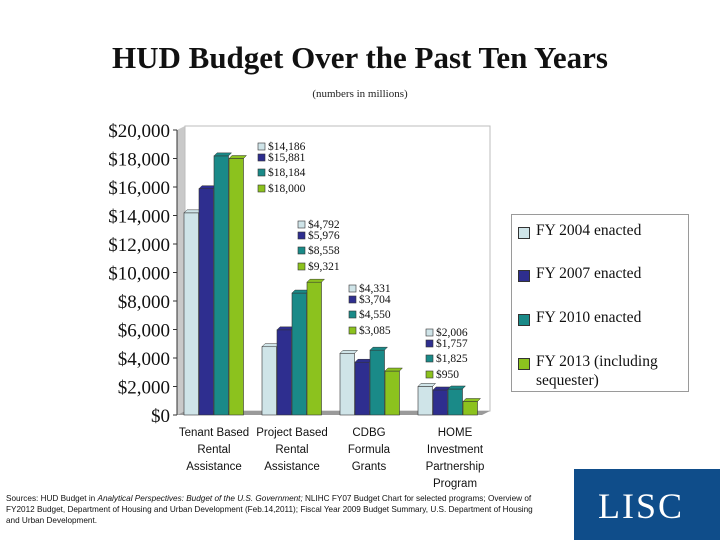  Describe the element at coordinates (360, 94) in the screenshot. I see `page-subtitle: (numbers in millions)` at that location.